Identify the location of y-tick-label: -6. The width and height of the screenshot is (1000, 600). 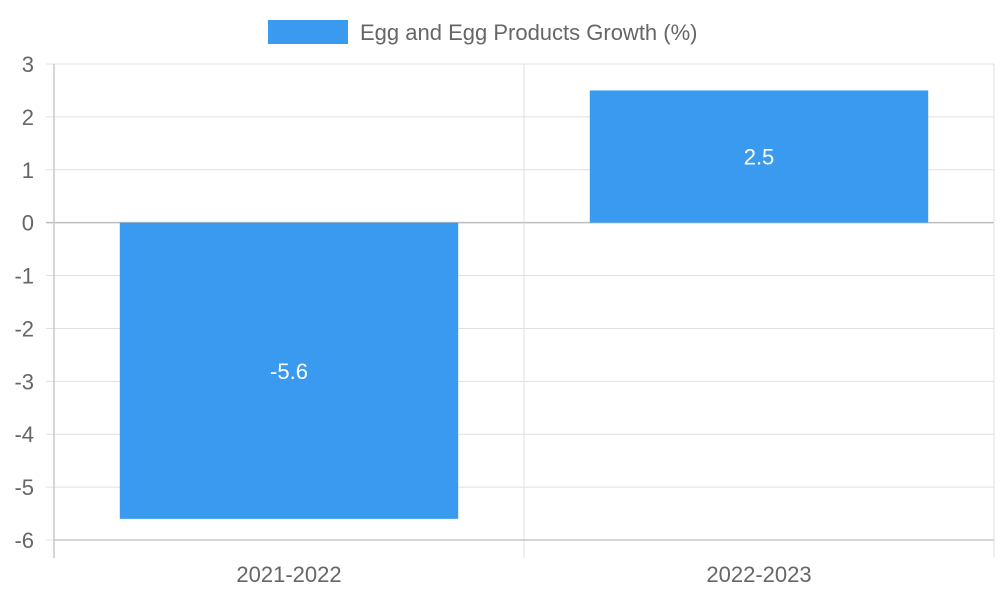
(24, 540).